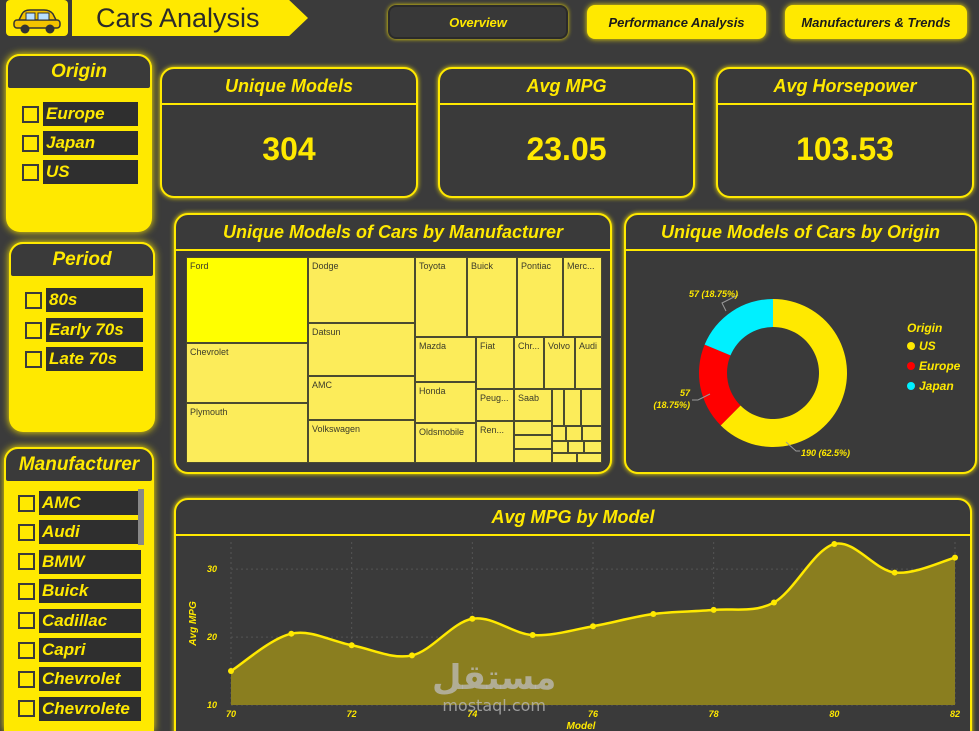  I want to click on manufacturer-item: Chevrolete, so click(79, 708).